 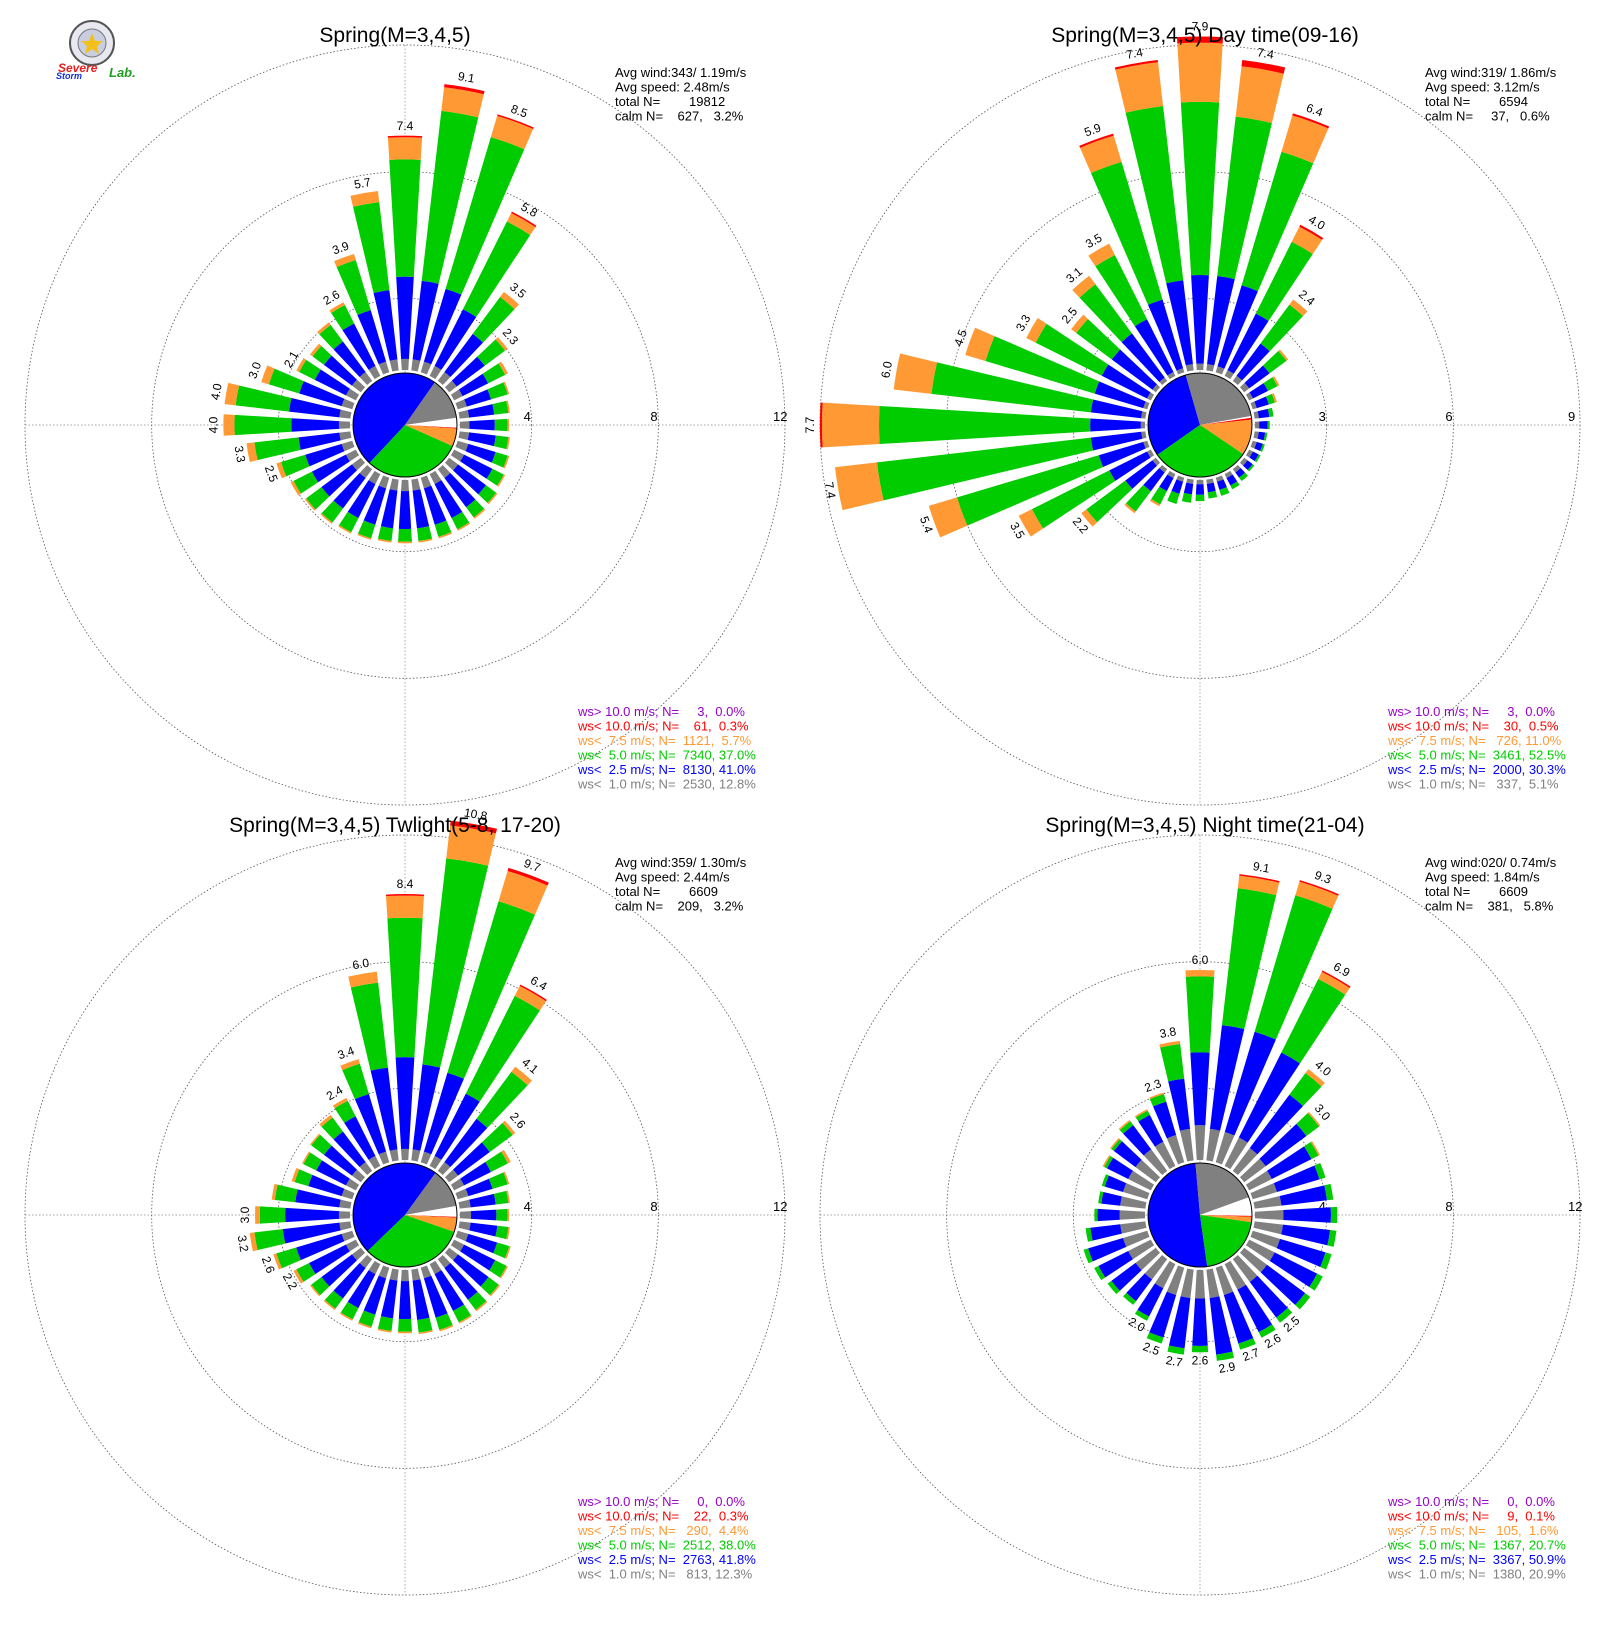 What do you see at coordinates (653, 1206) in the screenshot?
I see `tick-label: 8` at bounding box center [653, 1206].